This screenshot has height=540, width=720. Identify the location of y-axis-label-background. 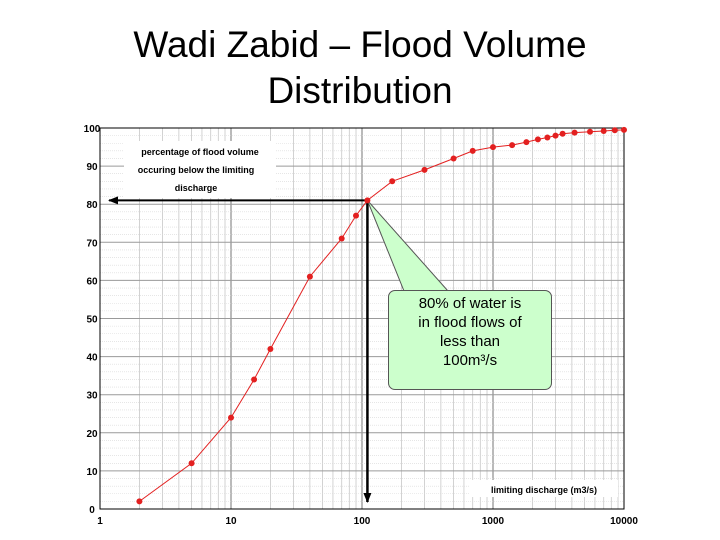
(200, 169).